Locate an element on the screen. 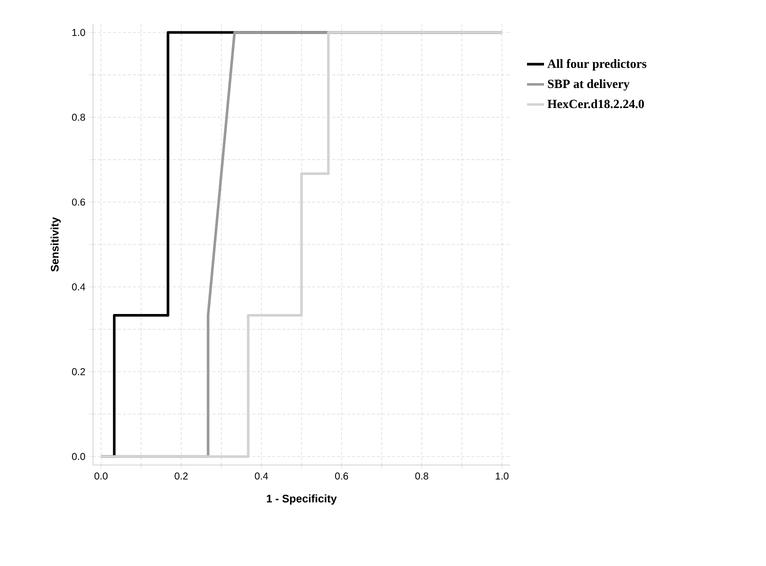  legend-label: HexCer.d18.2.24.0 is located at coordinates (596, 103).